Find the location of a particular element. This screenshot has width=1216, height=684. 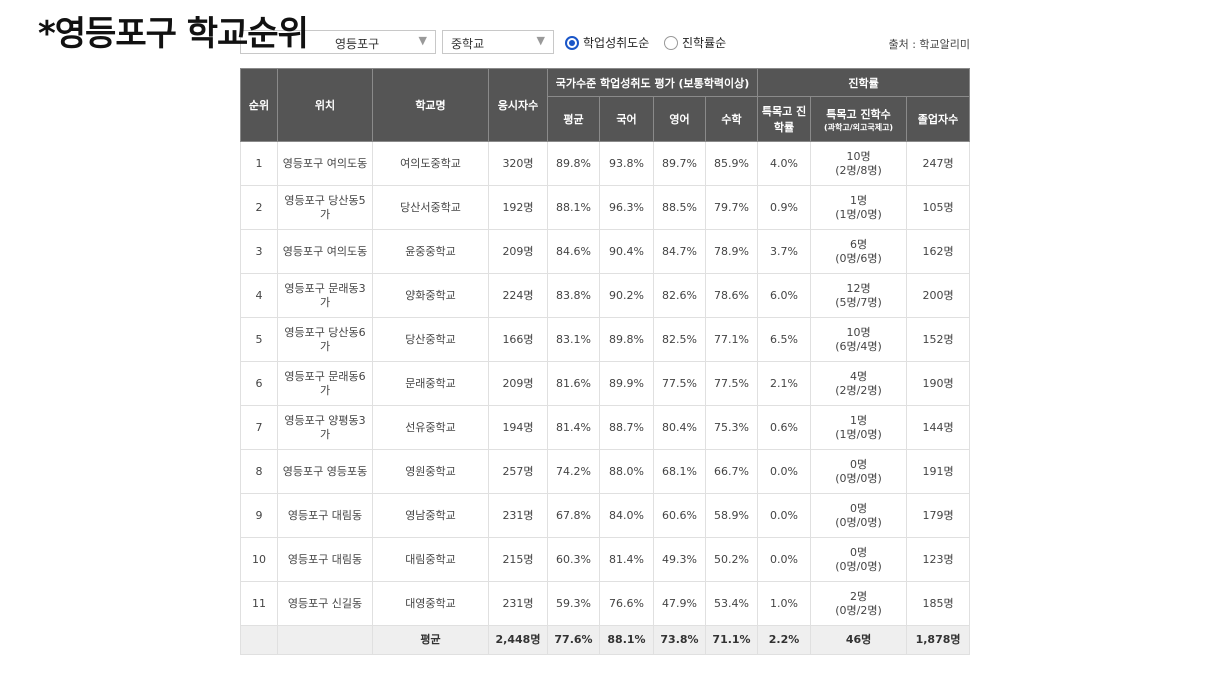

header-school: 학교명 is located at coordinates (430, 105).